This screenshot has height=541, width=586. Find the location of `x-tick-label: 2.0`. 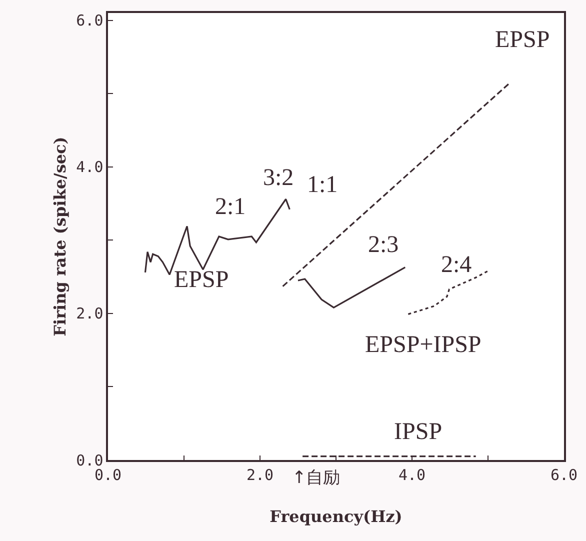

x-tick-label: 2.0 is located at coordinates (260, 475).